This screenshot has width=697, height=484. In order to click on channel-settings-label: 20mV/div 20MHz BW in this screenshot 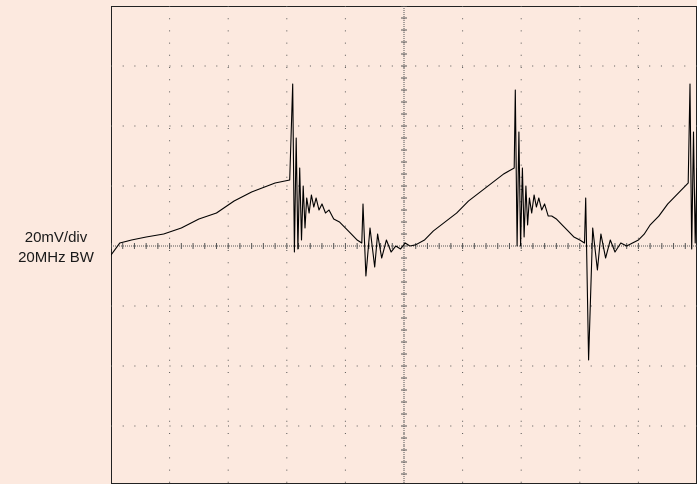, I will do `click(56, 248)`.